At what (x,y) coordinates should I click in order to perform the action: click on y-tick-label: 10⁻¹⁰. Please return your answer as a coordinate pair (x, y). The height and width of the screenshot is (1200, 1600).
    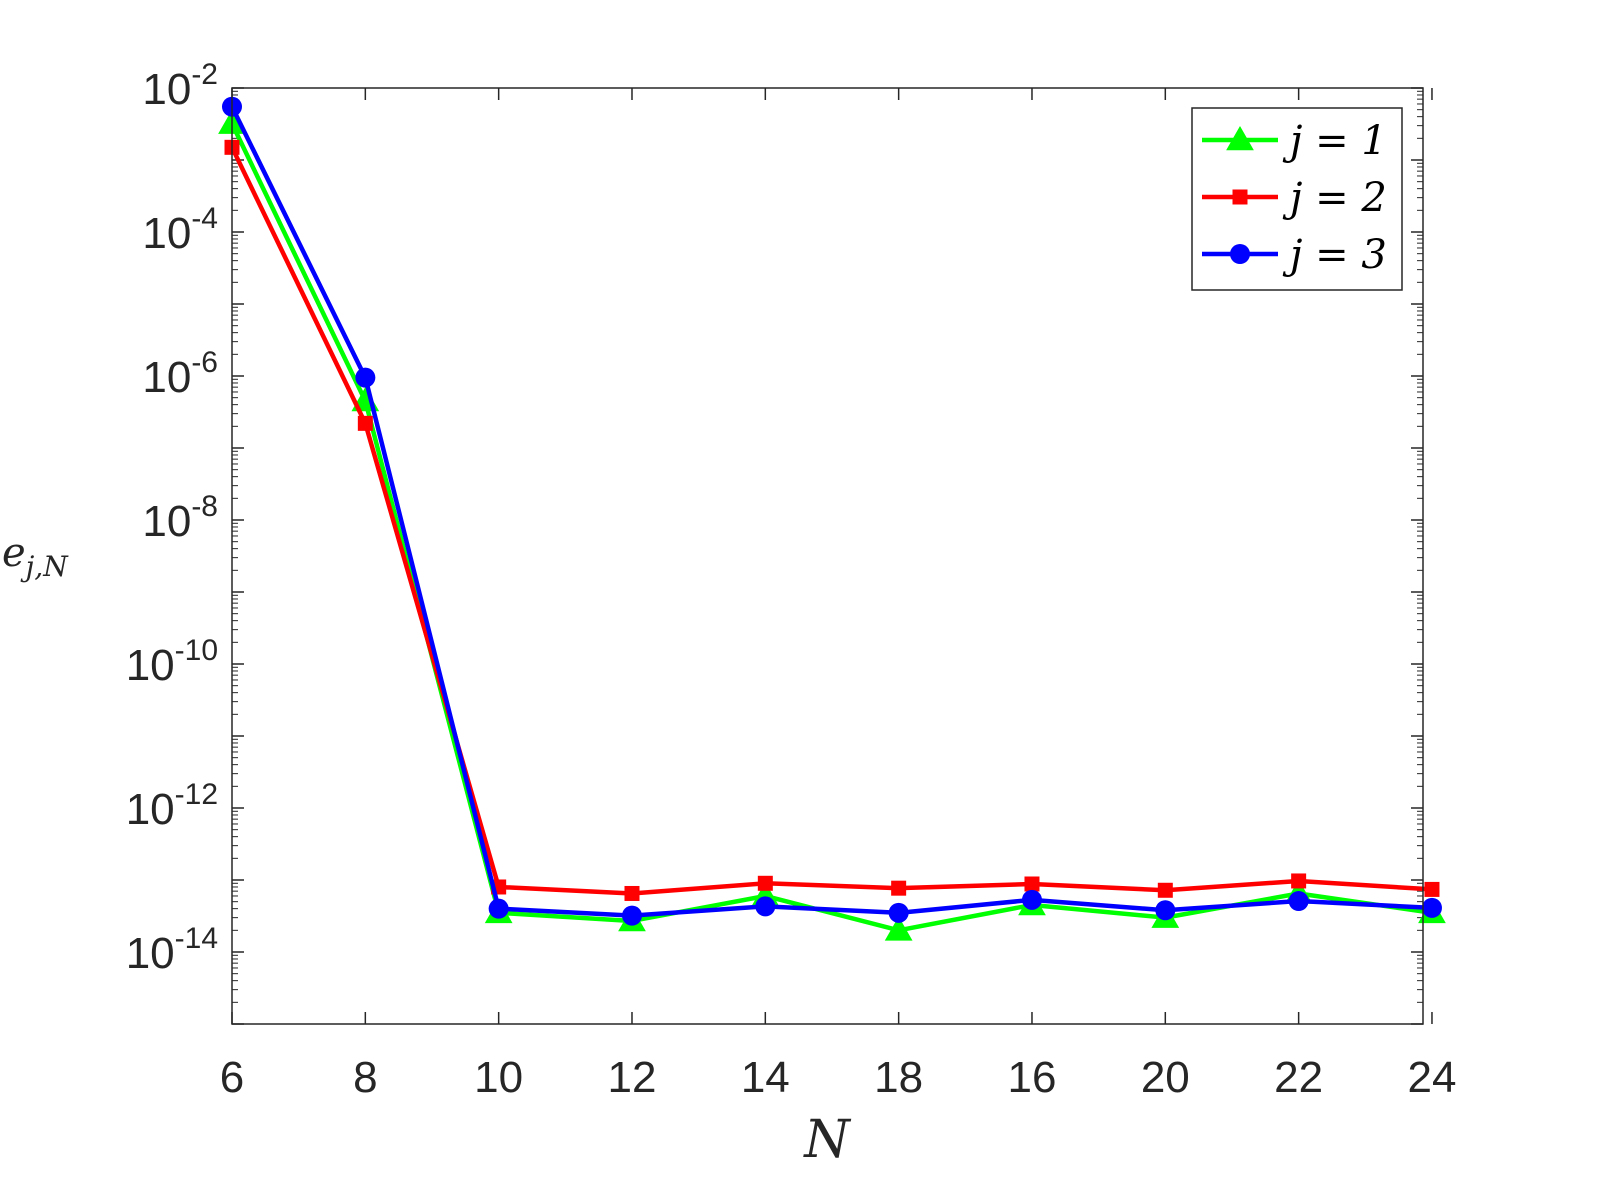
    Looking at the image, I should click on (172, 662).